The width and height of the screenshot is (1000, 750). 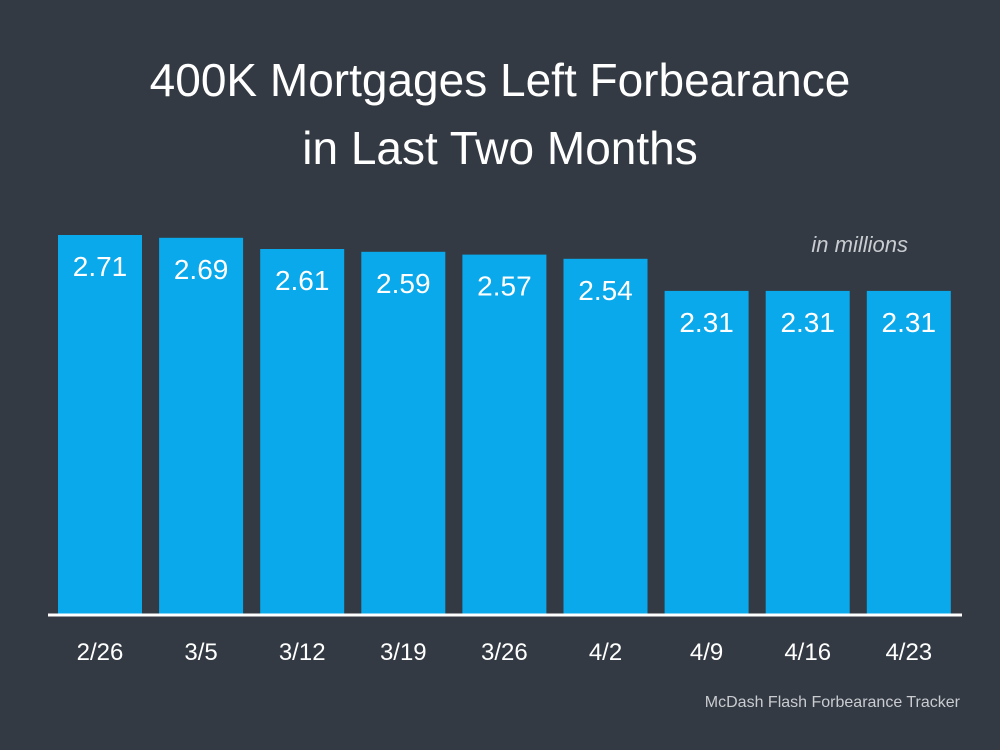 What do you see at coordinates (504, 434) in the screenshot?
I see `bar-3/26` at bounding box center [504, 434].